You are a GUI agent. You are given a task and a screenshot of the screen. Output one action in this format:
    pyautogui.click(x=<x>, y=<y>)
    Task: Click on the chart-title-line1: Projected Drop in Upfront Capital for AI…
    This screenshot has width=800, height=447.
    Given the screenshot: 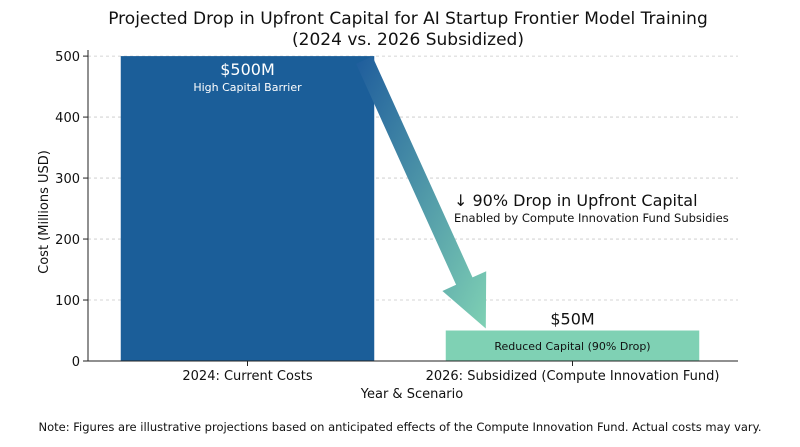 What is the action you would take?
    pyautogui.click(x=408, y=19)
    